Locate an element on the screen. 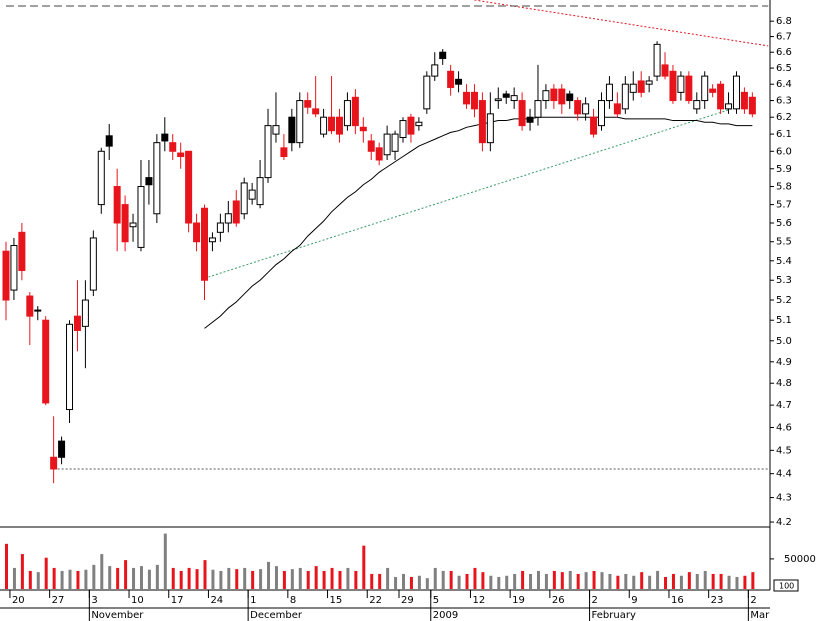  x-tick-label: 12 is located at coordinates (478, 600).